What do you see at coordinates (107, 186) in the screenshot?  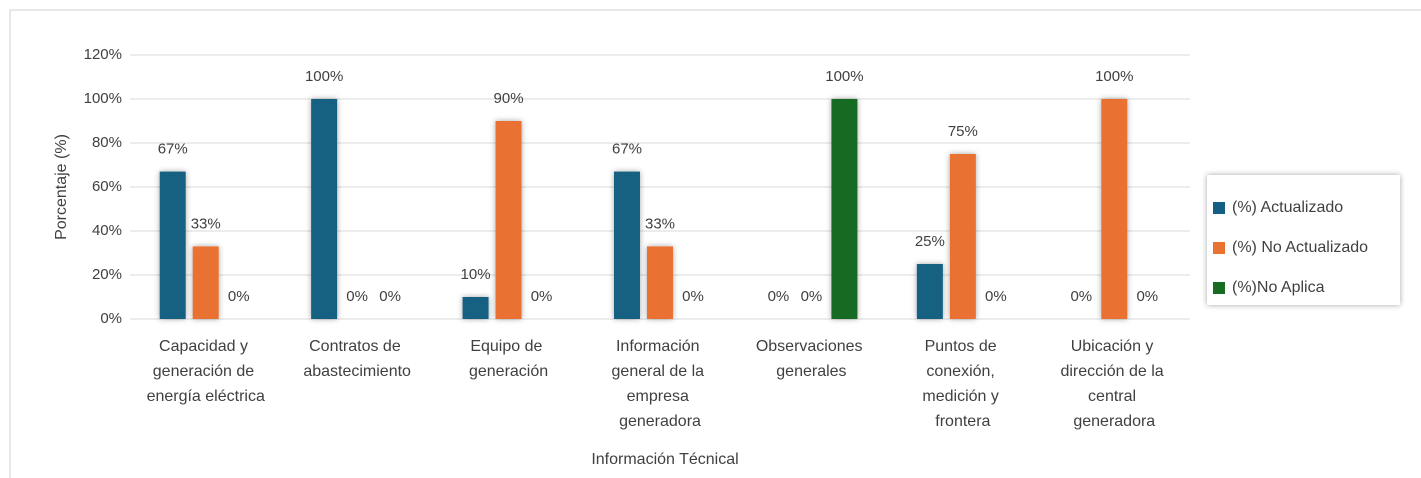 I see `y-tick-label: 60%` at bounding box center [107, 186].